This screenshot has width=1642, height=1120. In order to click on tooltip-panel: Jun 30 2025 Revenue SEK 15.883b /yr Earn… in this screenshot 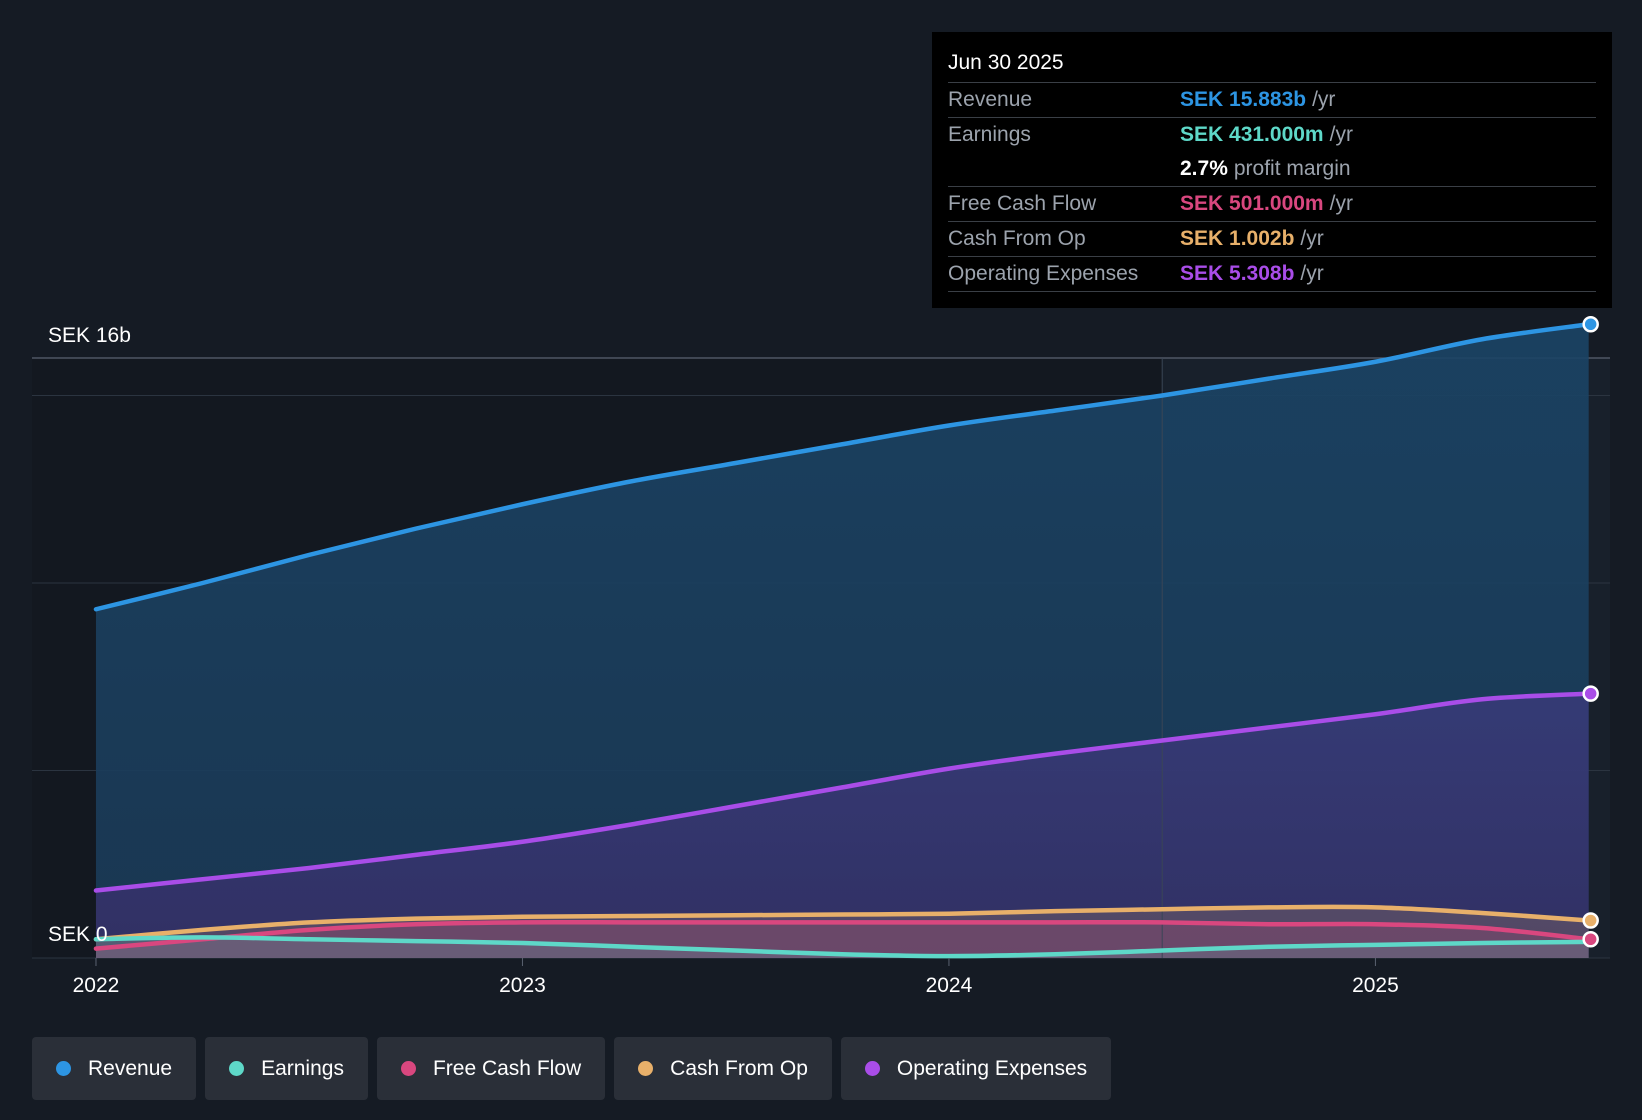, I will do `click(1272, 170)`.